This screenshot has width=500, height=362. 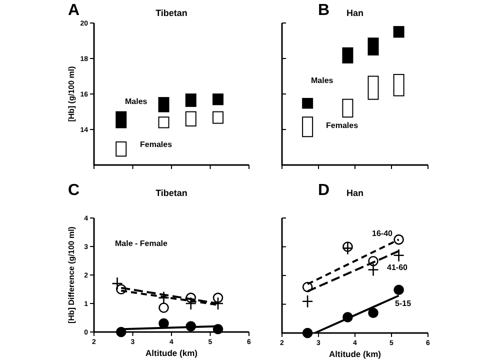 What do you see at coordinates (403, 303) in the screenshot?
I see `series-label: 5-15` at bounding box center [403, 303].